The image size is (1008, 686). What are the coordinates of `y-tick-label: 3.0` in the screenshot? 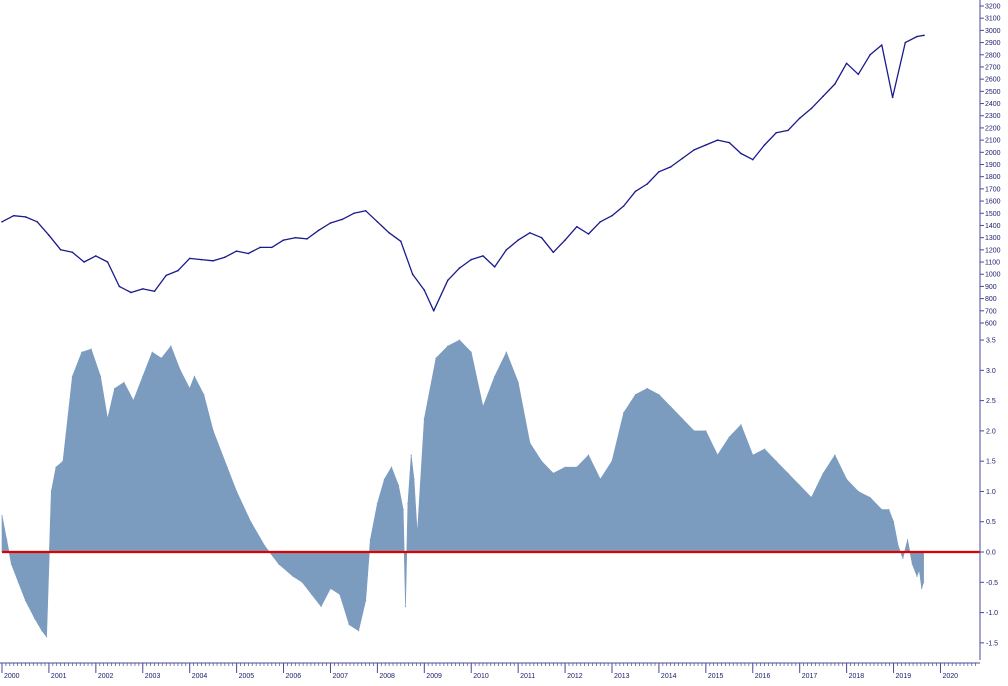 It's located at (991, 371).